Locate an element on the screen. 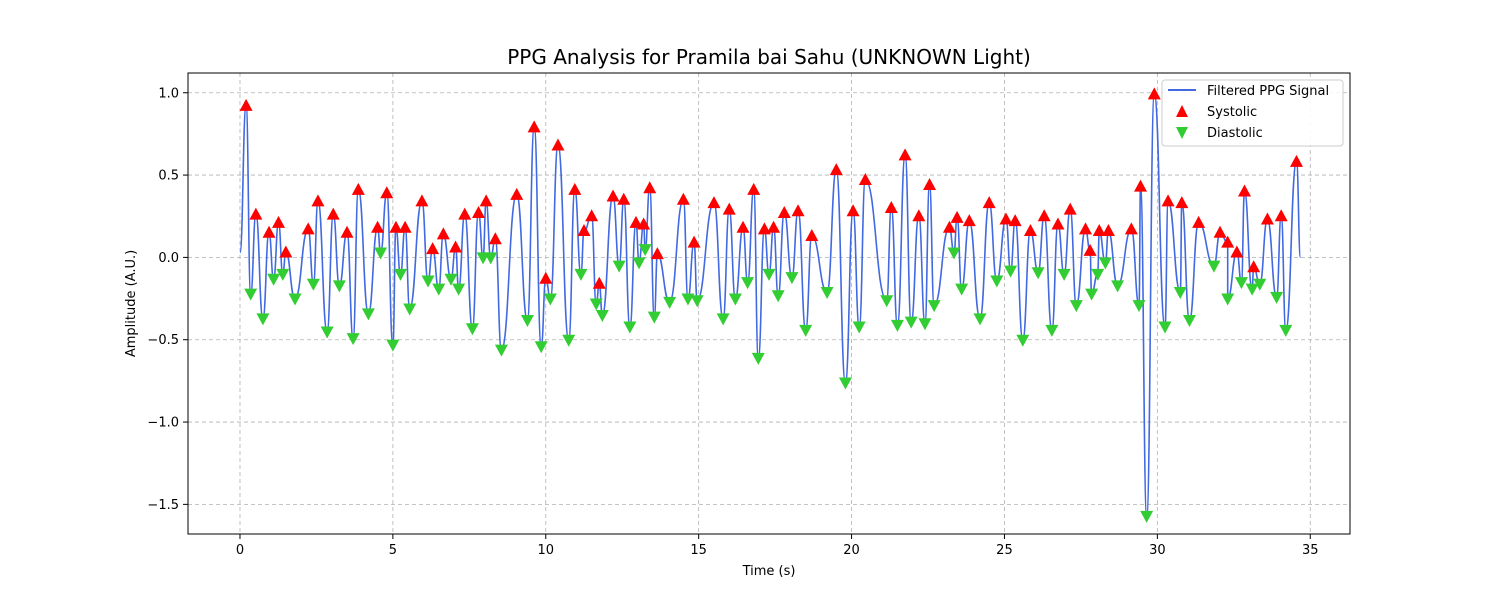 The height and width of the screenshot is (600, 1500). legend: Filtered PPG Signal Systolic Diastolic is located at coordinates (1252, 113).